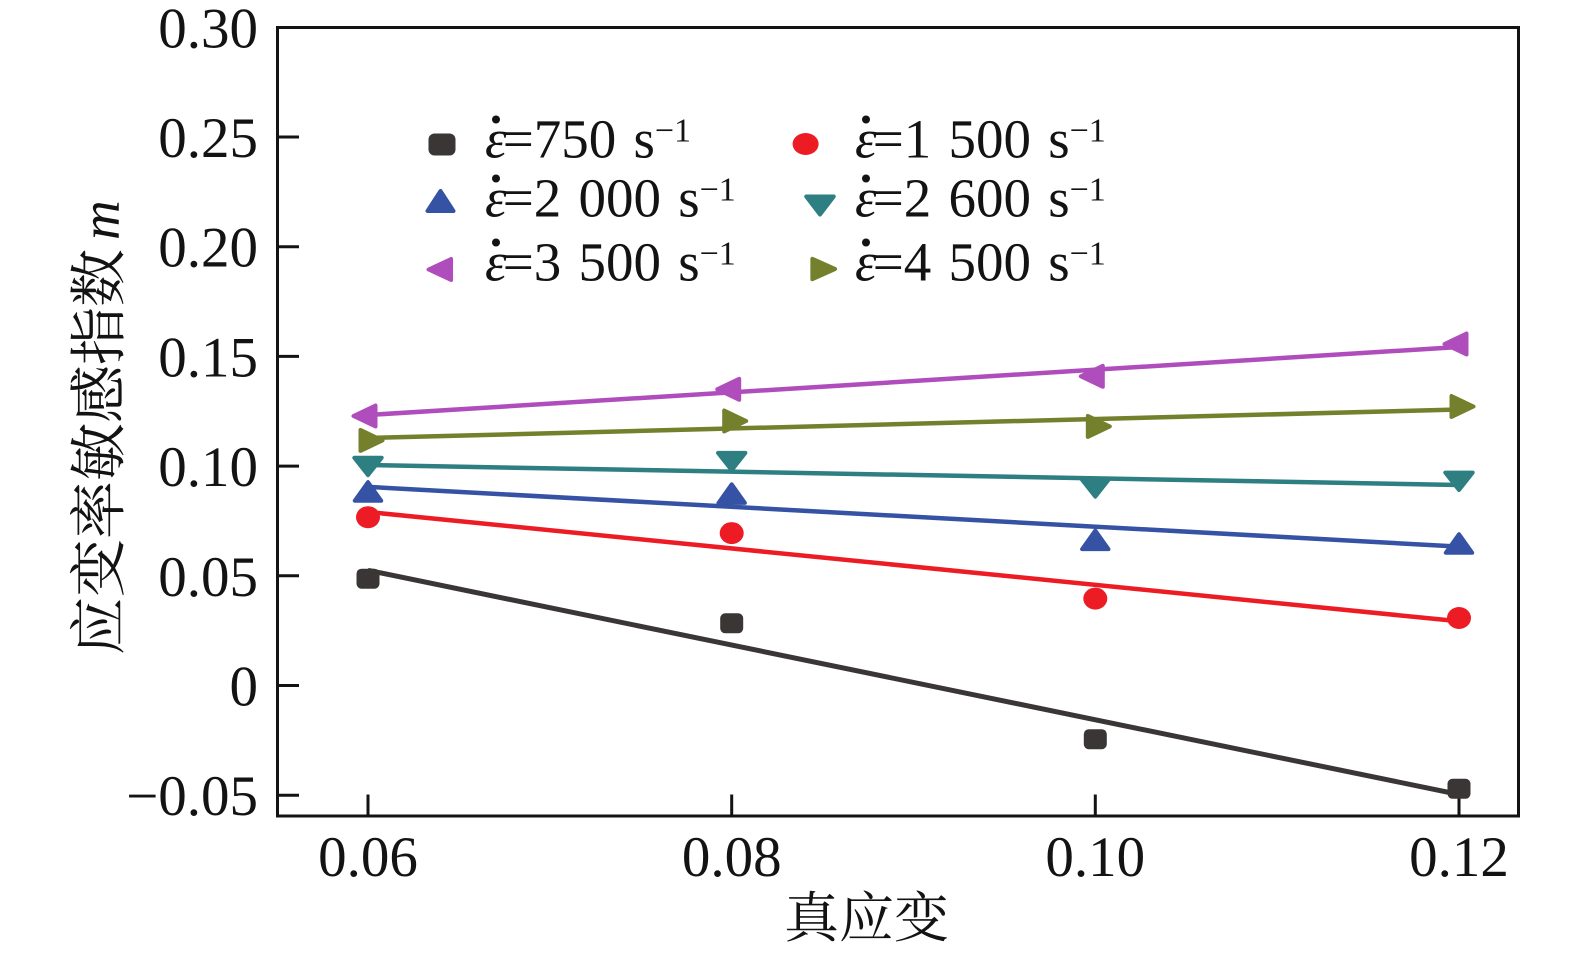  I want to click on svg-text: 0.12, so click(1459, 857).